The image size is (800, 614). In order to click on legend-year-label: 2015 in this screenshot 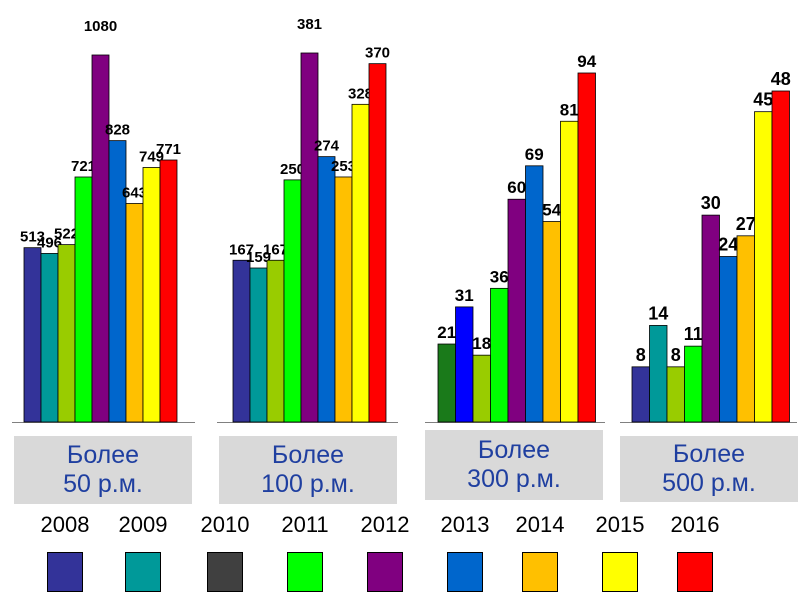, I will do `click(620, 524)`.